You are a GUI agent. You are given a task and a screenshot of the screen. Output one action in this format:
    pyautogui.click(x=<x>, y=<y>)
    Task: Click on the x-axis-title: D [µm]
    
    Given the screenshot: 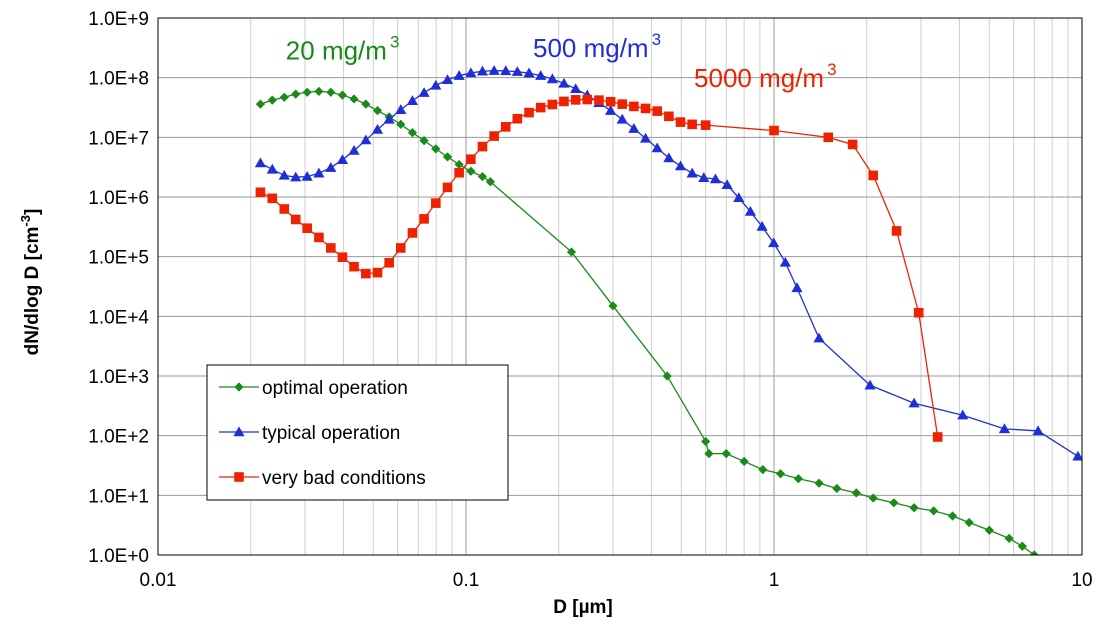 What is the action you would take?
    pyautogui.click(x=583, y=607)
    